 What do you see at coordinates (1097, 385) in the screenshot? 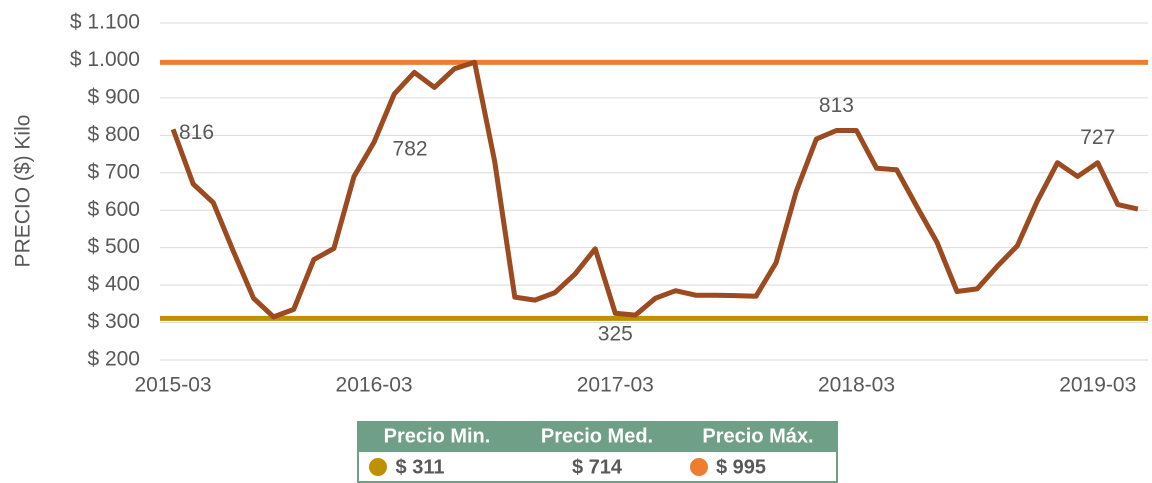
I see `x-tick-label: 2019-03` at bounding box center [1097, 385].